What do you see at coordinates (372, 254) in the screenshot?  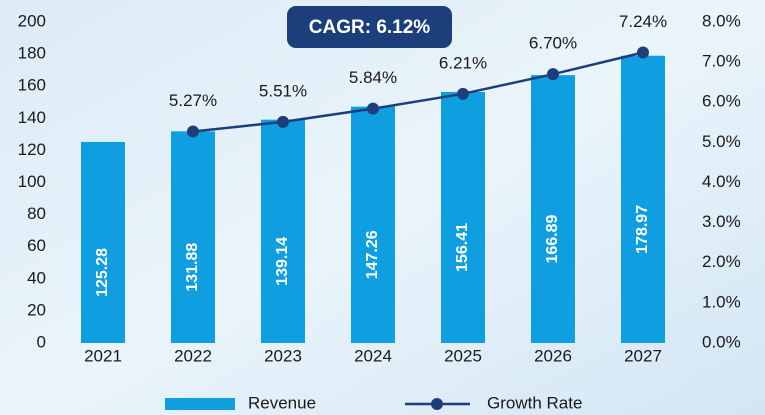 I see `bar-value-label: 147.26` at bounding box center [372, 254].